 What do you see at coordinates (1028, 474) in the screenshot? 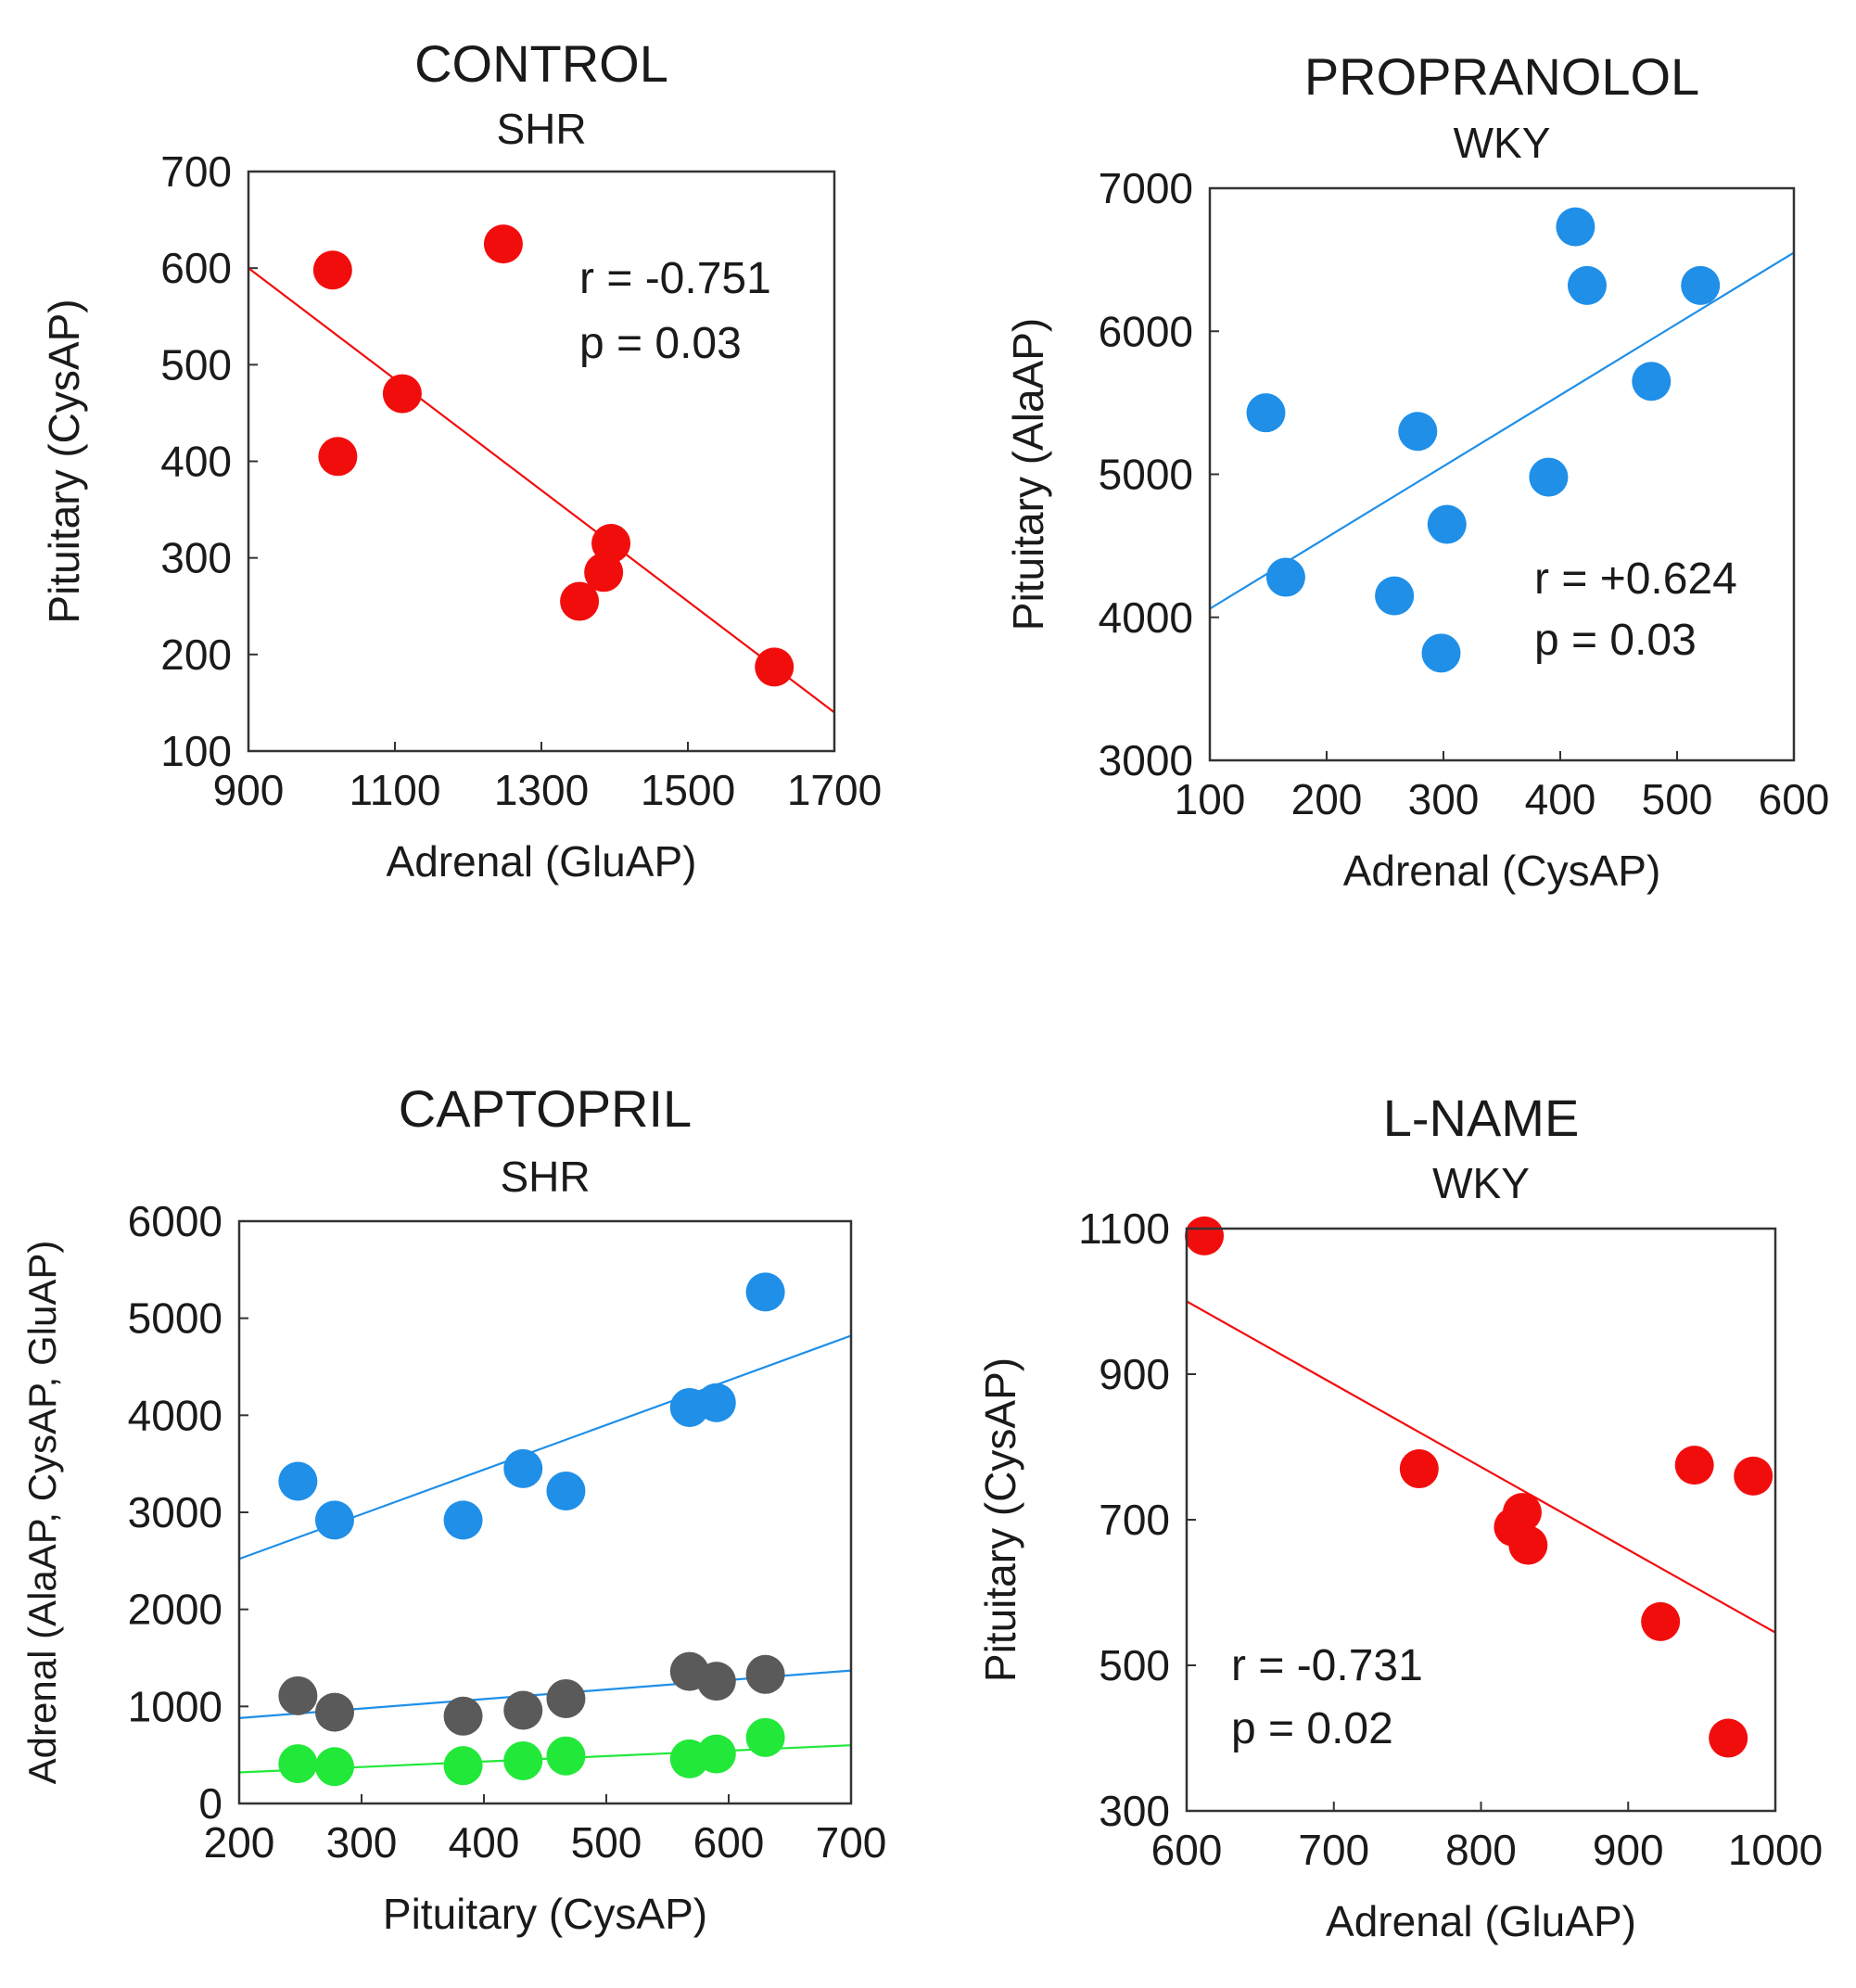
I see `y-axis-label: Pituitary (AlaAP)` at bounding box center [1028, 474].